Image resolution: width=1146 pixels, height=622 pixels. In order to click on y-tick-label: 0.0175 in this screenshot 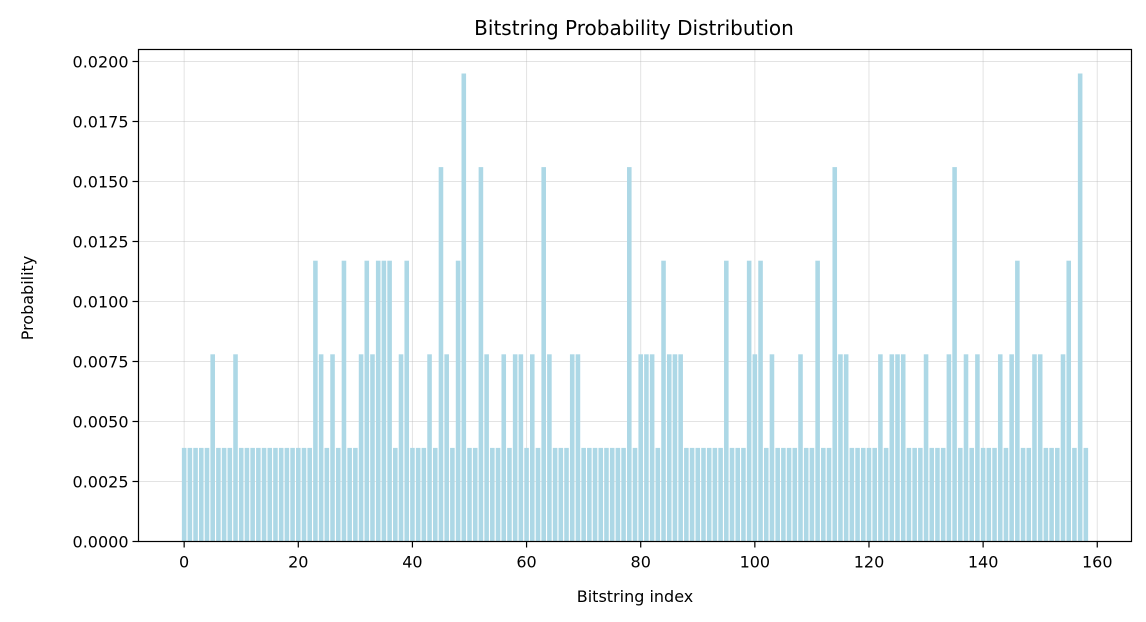, I will do `click(101, 122)`.